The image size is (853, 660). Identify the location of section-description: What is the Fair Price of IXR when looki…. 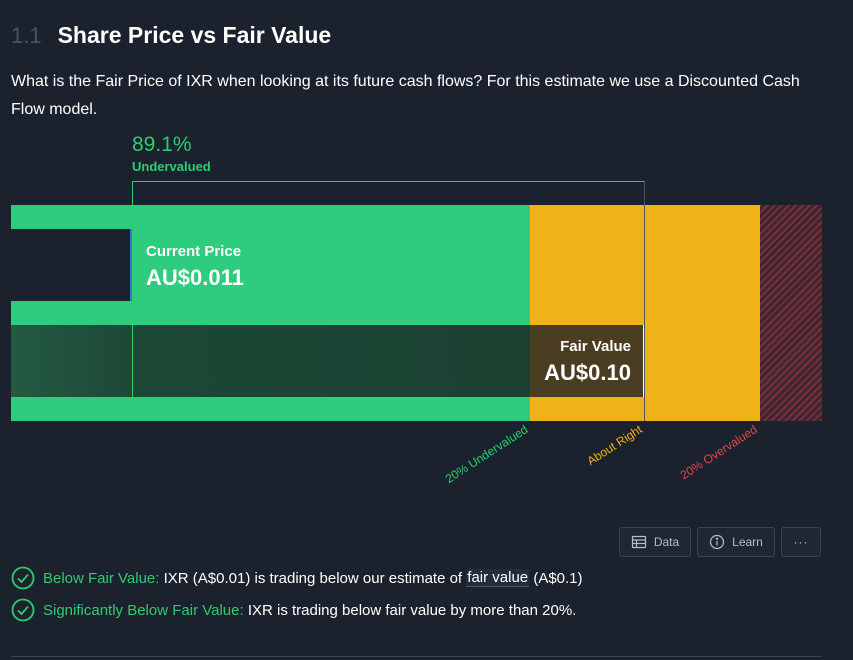
(405, 95).